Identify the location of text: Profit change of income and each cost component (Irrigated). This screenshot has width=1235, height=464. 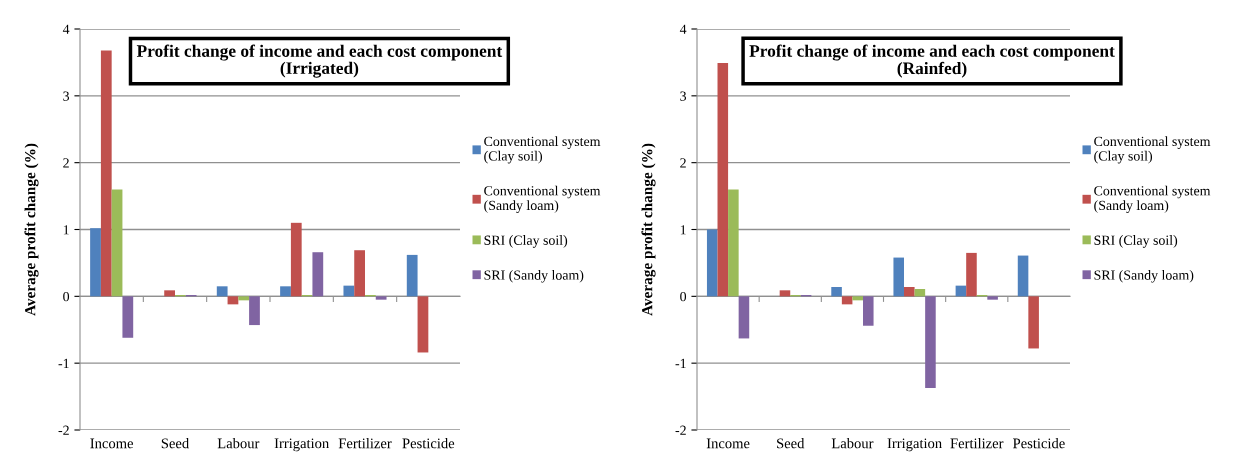
(319, 61).